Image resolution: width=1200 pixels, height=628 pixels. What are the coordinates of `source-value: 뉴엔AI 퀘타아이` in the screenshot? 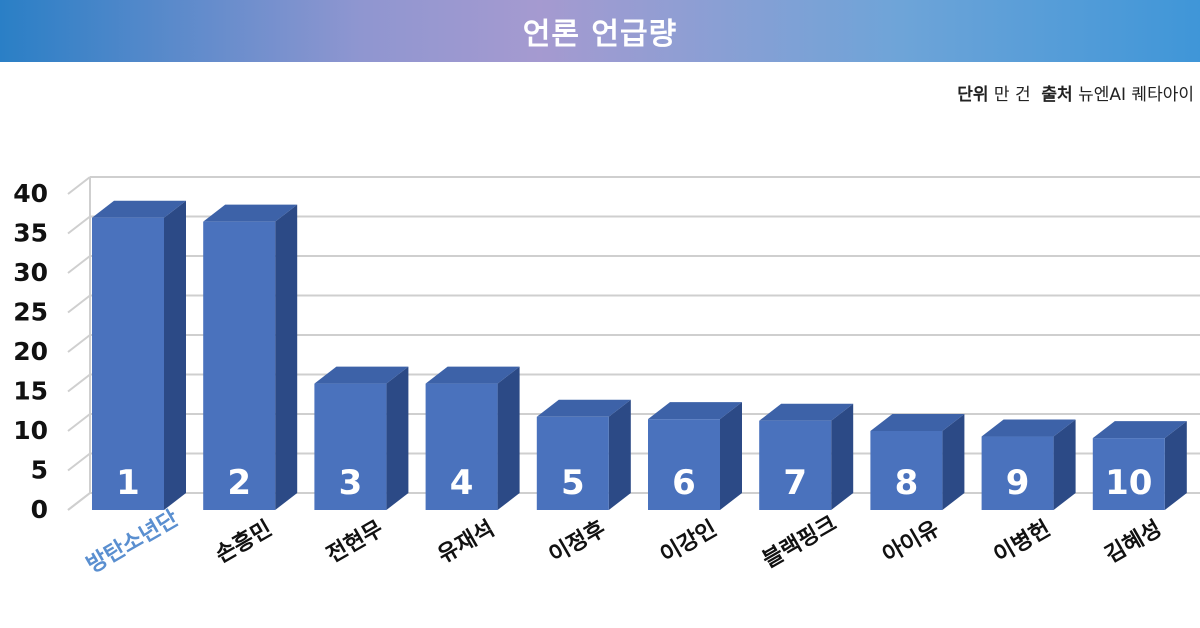 It's located at (1136, 95).